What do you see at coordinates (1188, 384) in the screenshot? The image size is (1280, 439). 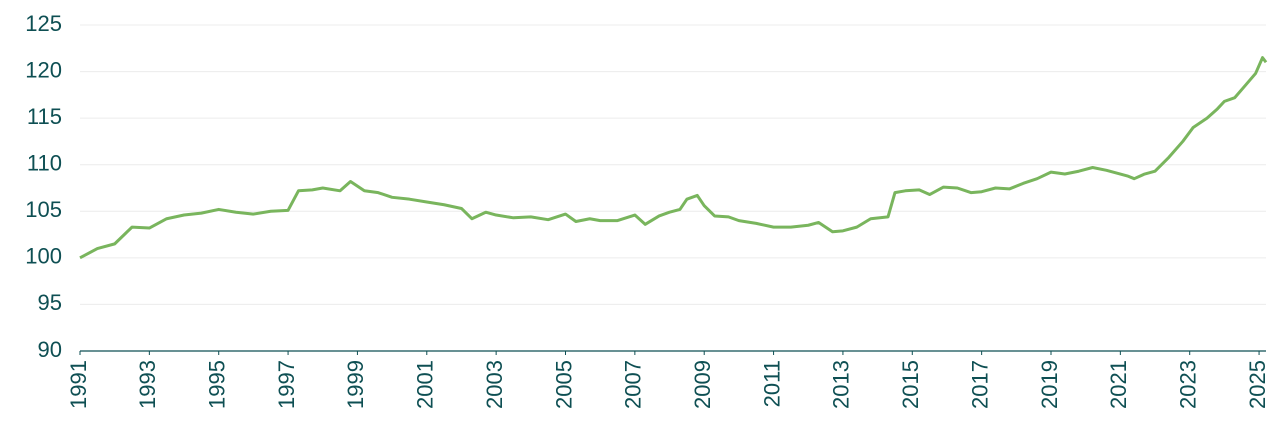 I see `x-tick-label: 2023` at bounding box center [1188, 384].